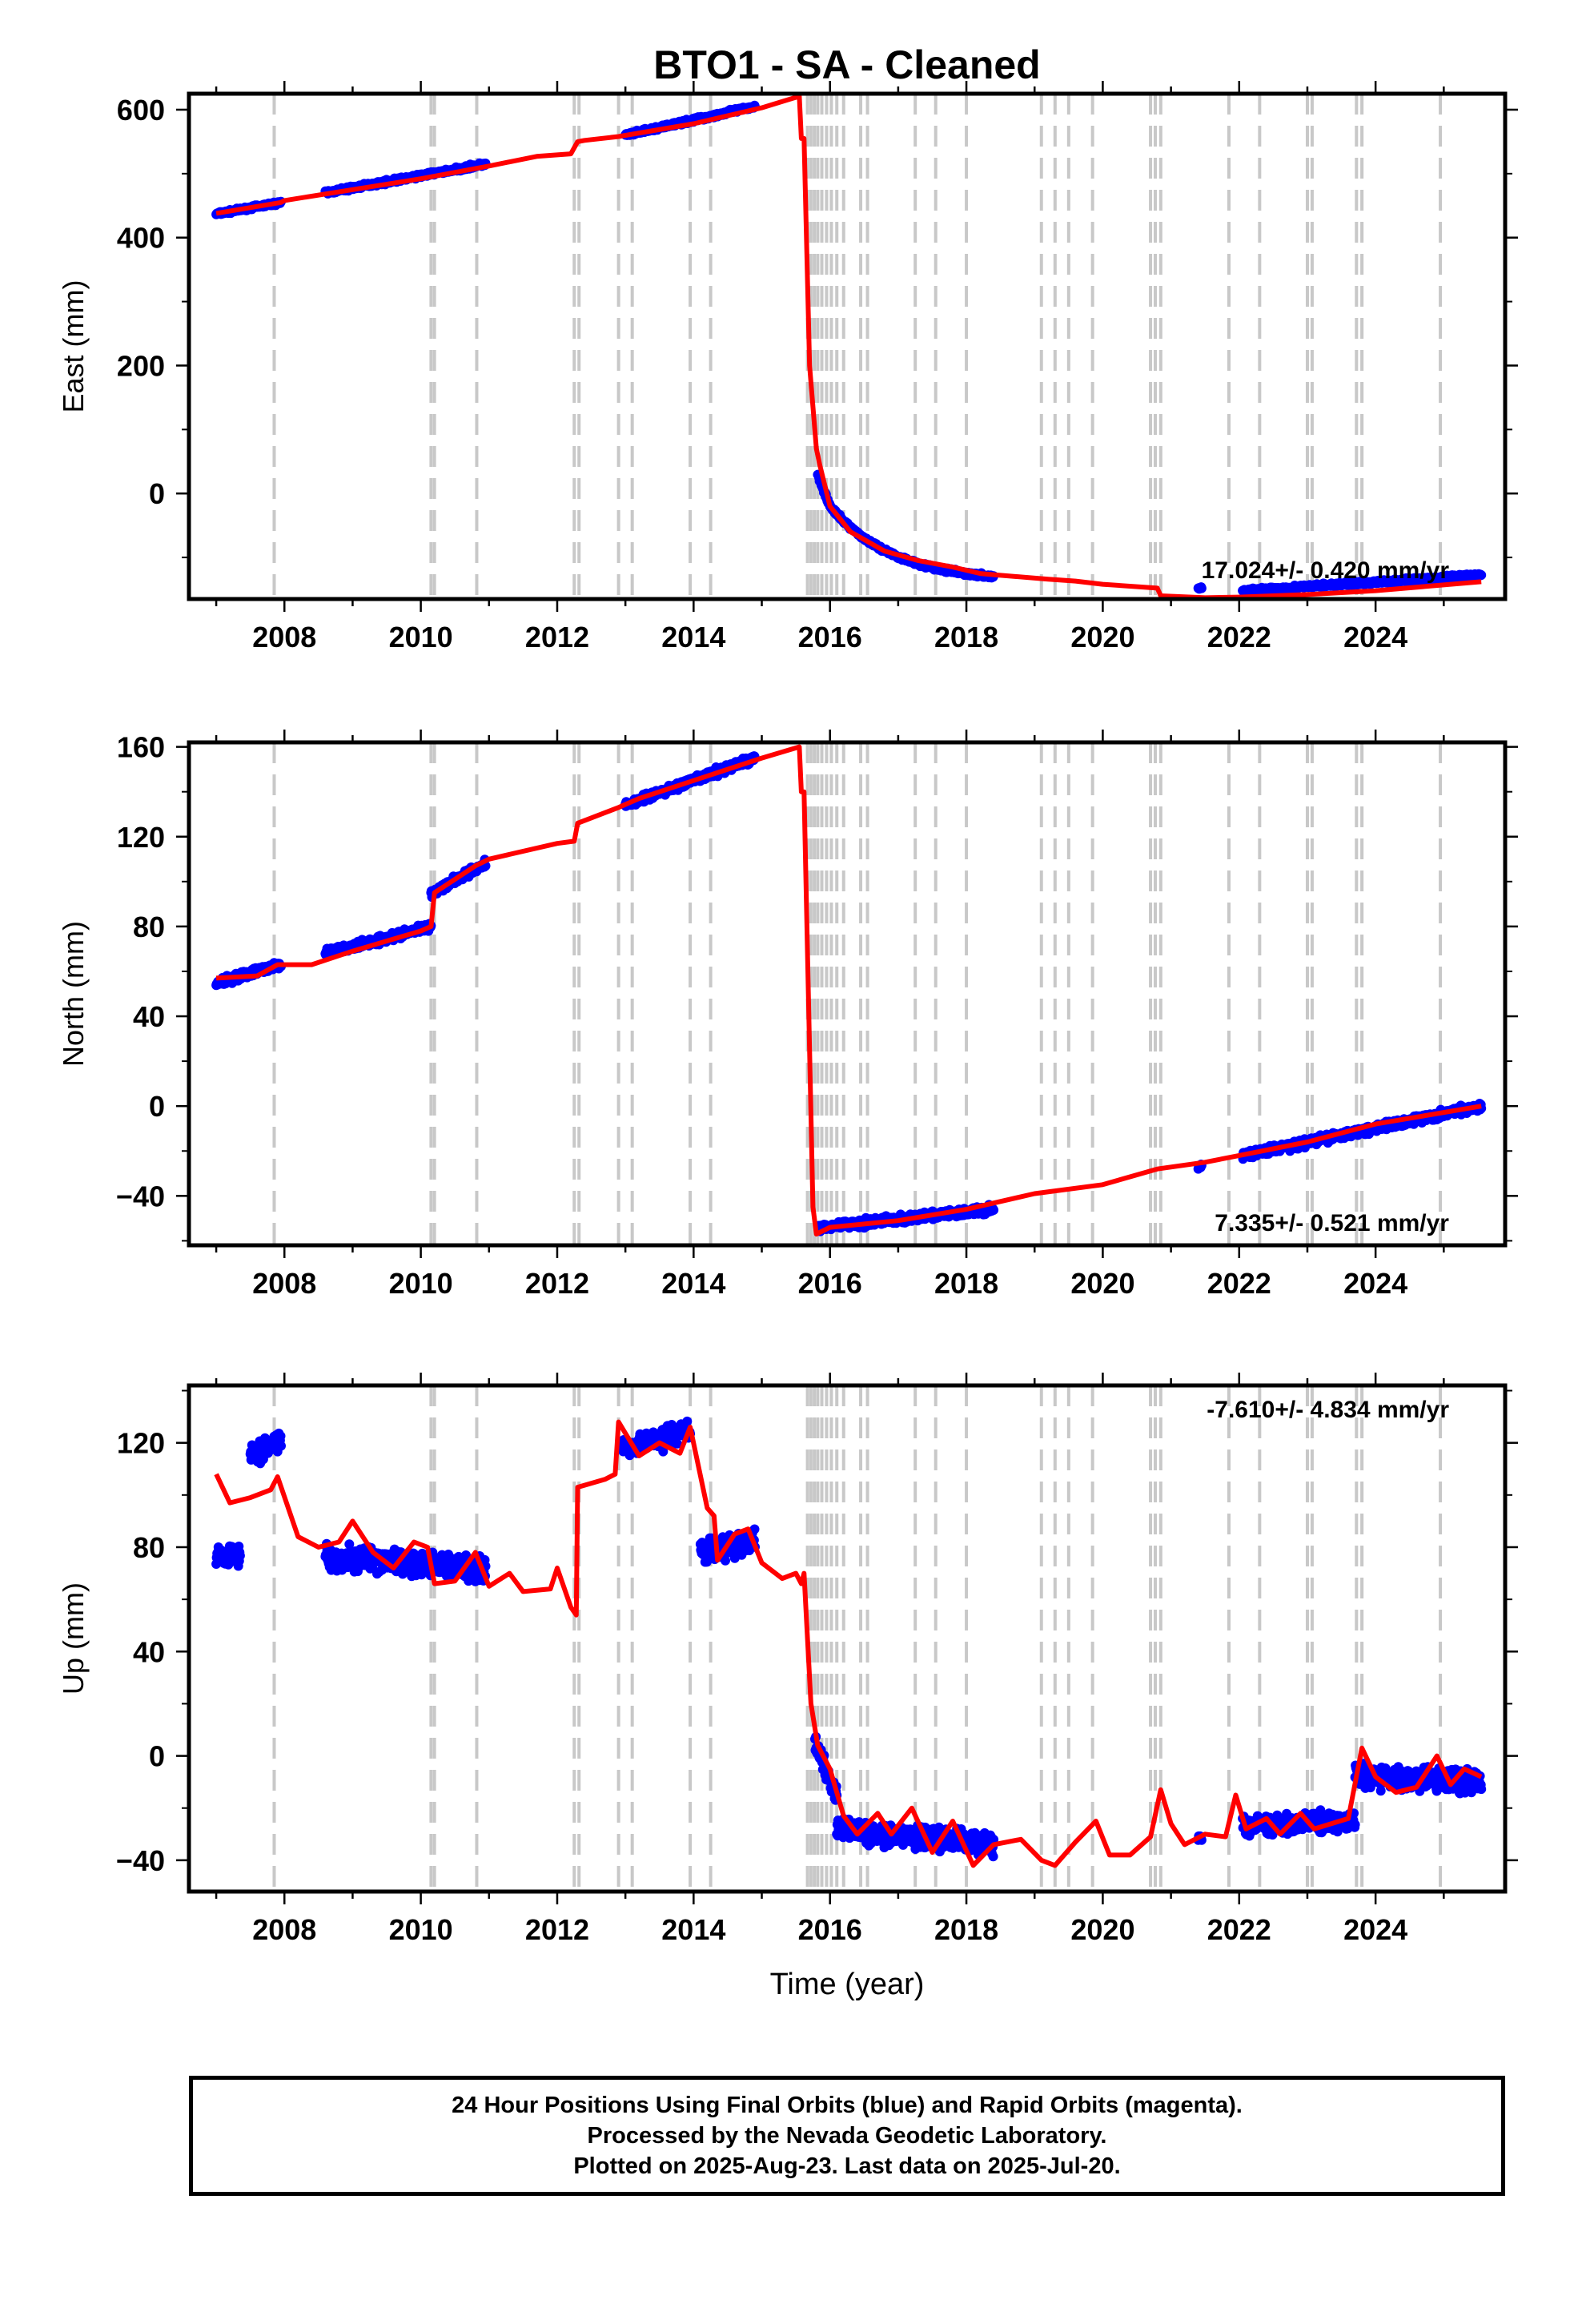 This screenshot has width=1582, height=2324. I want to click on y-tick-label: 160, so click(141, 747).